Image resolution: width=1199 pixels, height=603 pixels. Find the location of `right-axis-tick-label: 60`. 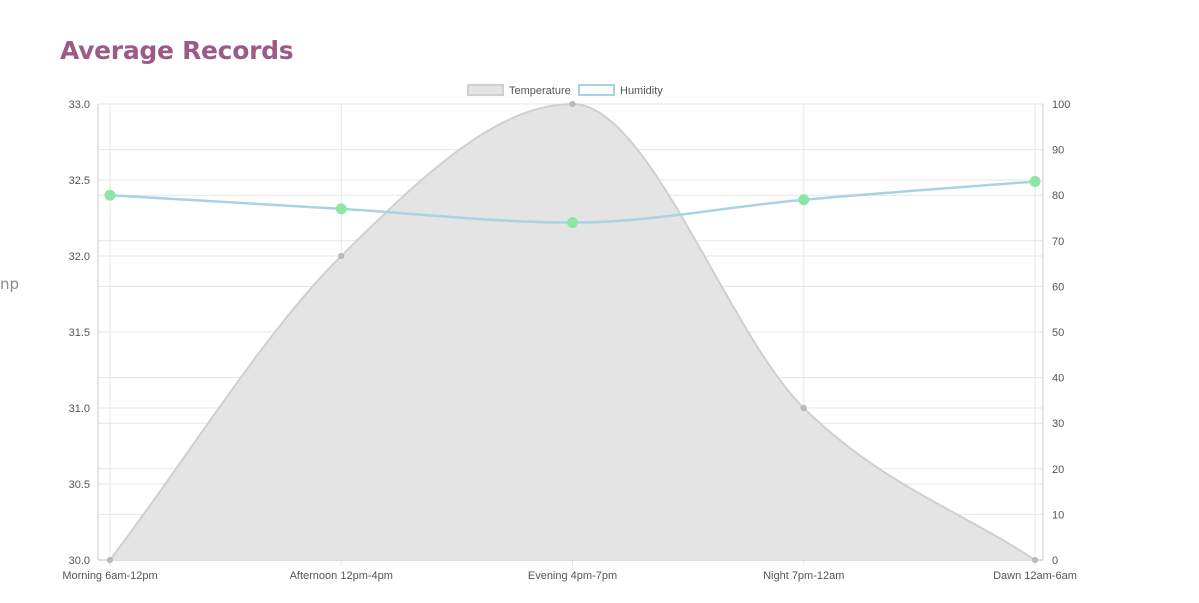

right-axis-tick-label: 60 is located at coordinates (1058, 287).